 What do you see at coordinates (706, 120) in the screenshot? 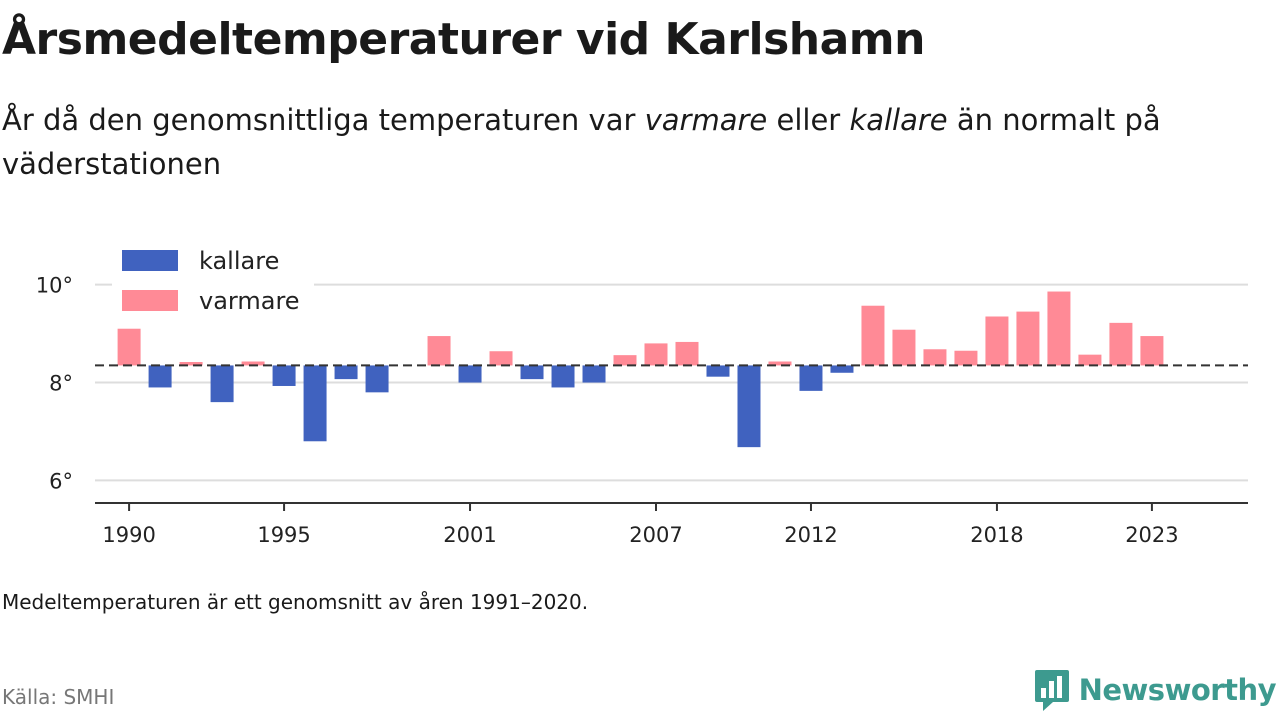
I see `subtitle-warm-word: varmare` at bounding box center [706, 120].